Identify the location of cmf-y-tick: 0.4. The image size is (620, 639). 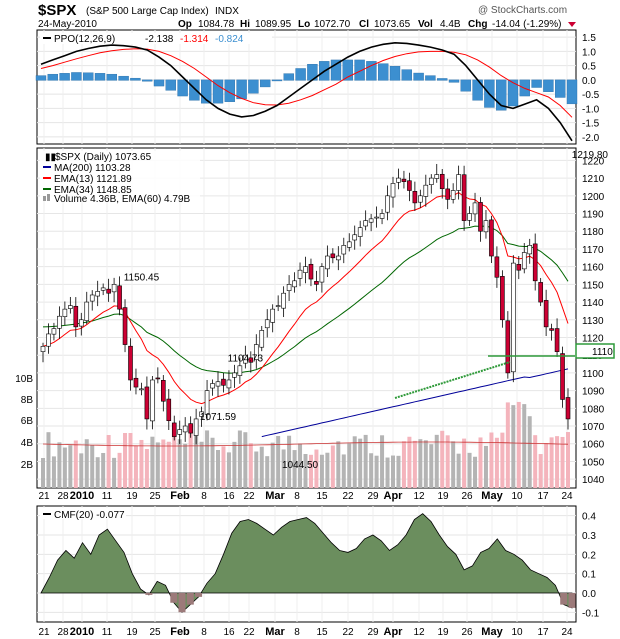
(589, 517).